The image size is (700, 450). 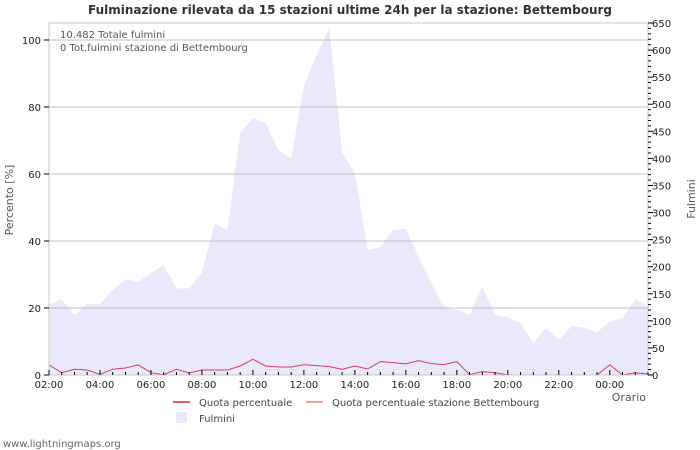 I want to click on fulmini-legend-swatch, so click(x=181, y=417).